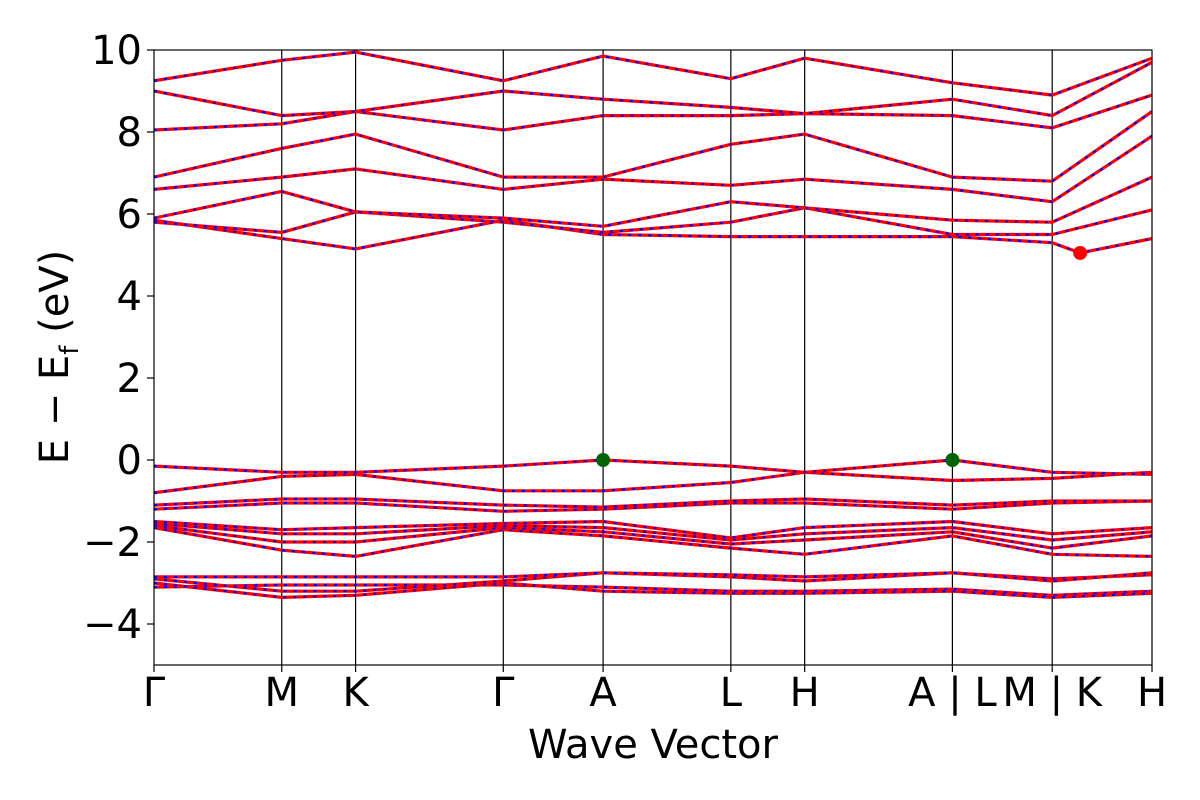  Describe the element at coordinates (129, 215) in the screenshot. I see `y-tick-label: 6` at that location.